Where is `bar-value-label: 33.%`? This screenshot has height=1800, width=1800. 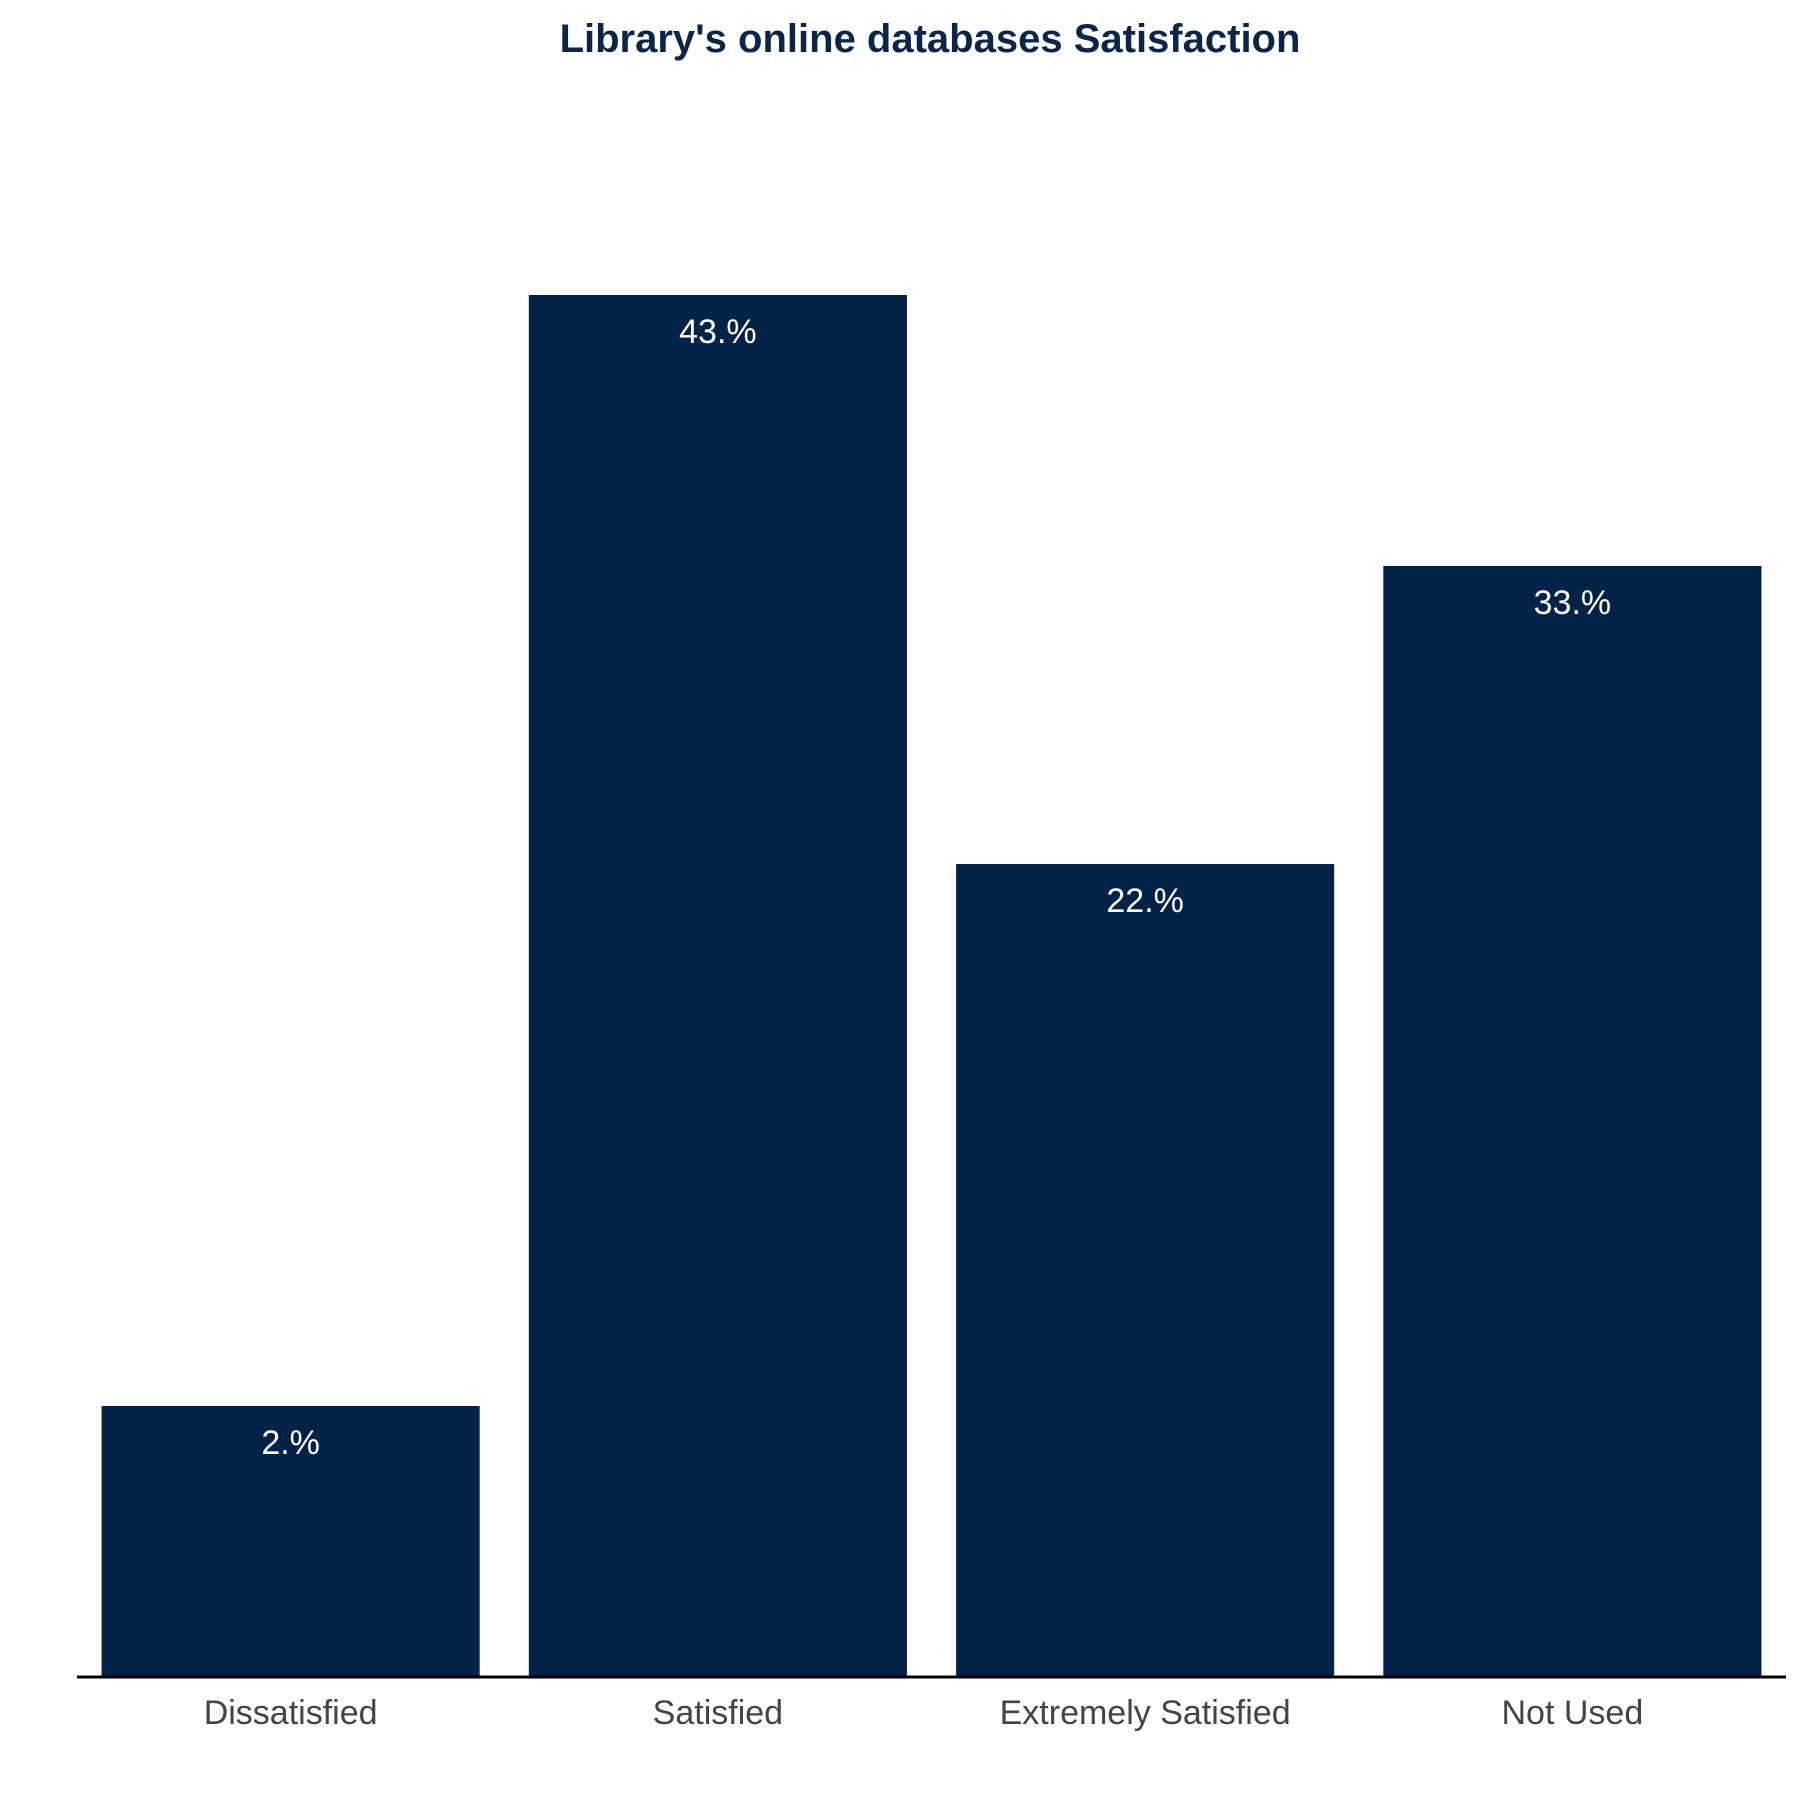
bar-value-label: 33.% is located at coordinates (1573, 603).